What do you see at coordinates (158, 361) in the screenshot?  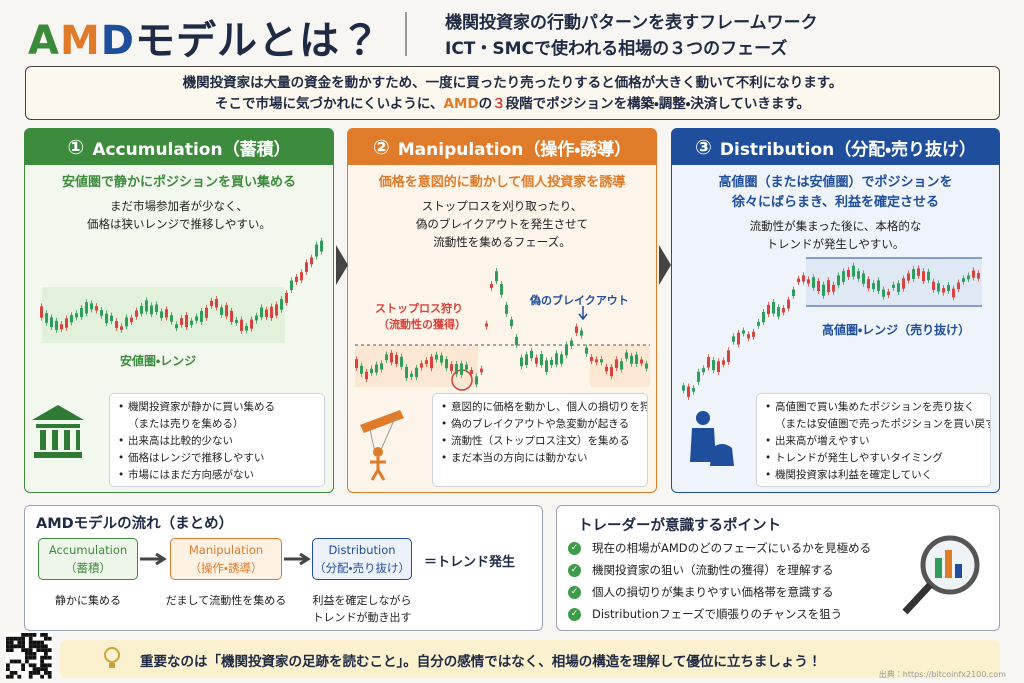 I see `chart-label: 安値圏・レンジ` at bounding box center [158, 361].